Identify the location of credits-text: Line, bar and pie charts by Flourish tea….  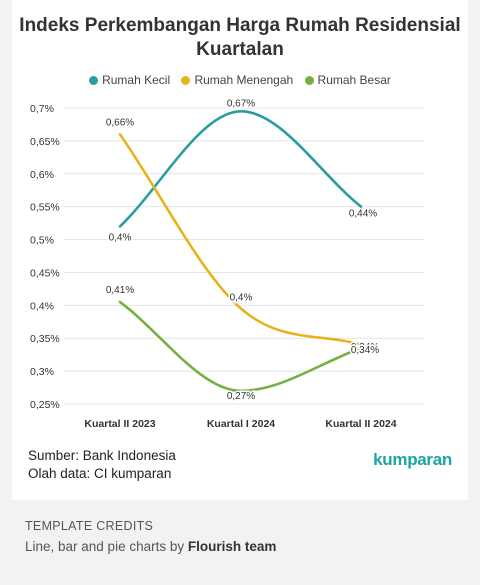
(150, 546).